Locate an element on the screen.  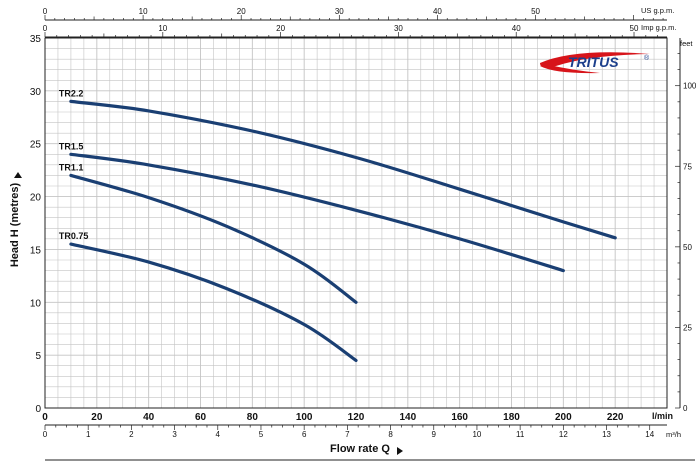
logo-swoosh is located at coordinates (595, 60).